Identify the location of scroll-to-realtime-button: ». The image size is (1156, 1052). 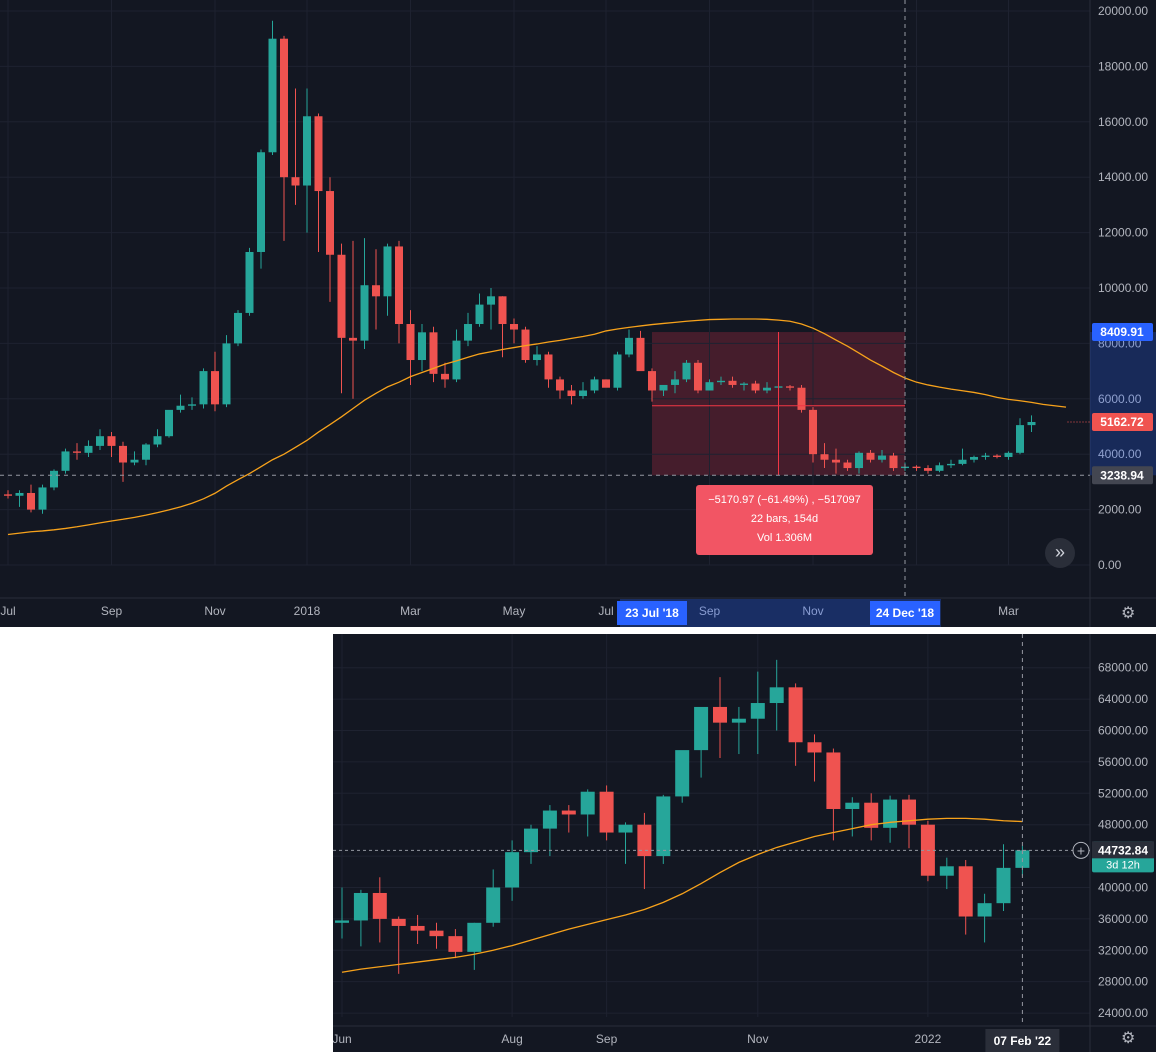
(1060, 553).